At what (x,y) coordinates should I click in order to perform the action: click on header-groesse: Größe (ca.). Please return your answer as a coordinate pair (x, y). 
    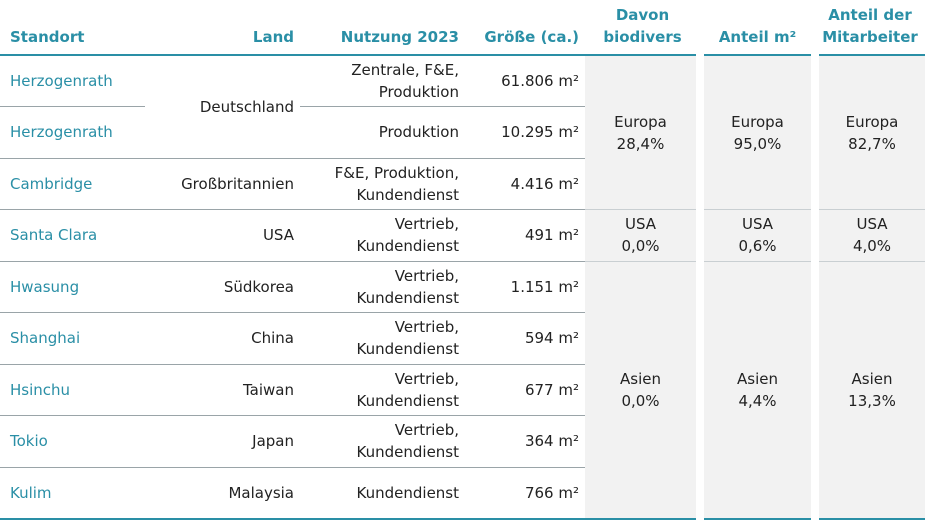
    Looking at the image, I should click on (525, 28).